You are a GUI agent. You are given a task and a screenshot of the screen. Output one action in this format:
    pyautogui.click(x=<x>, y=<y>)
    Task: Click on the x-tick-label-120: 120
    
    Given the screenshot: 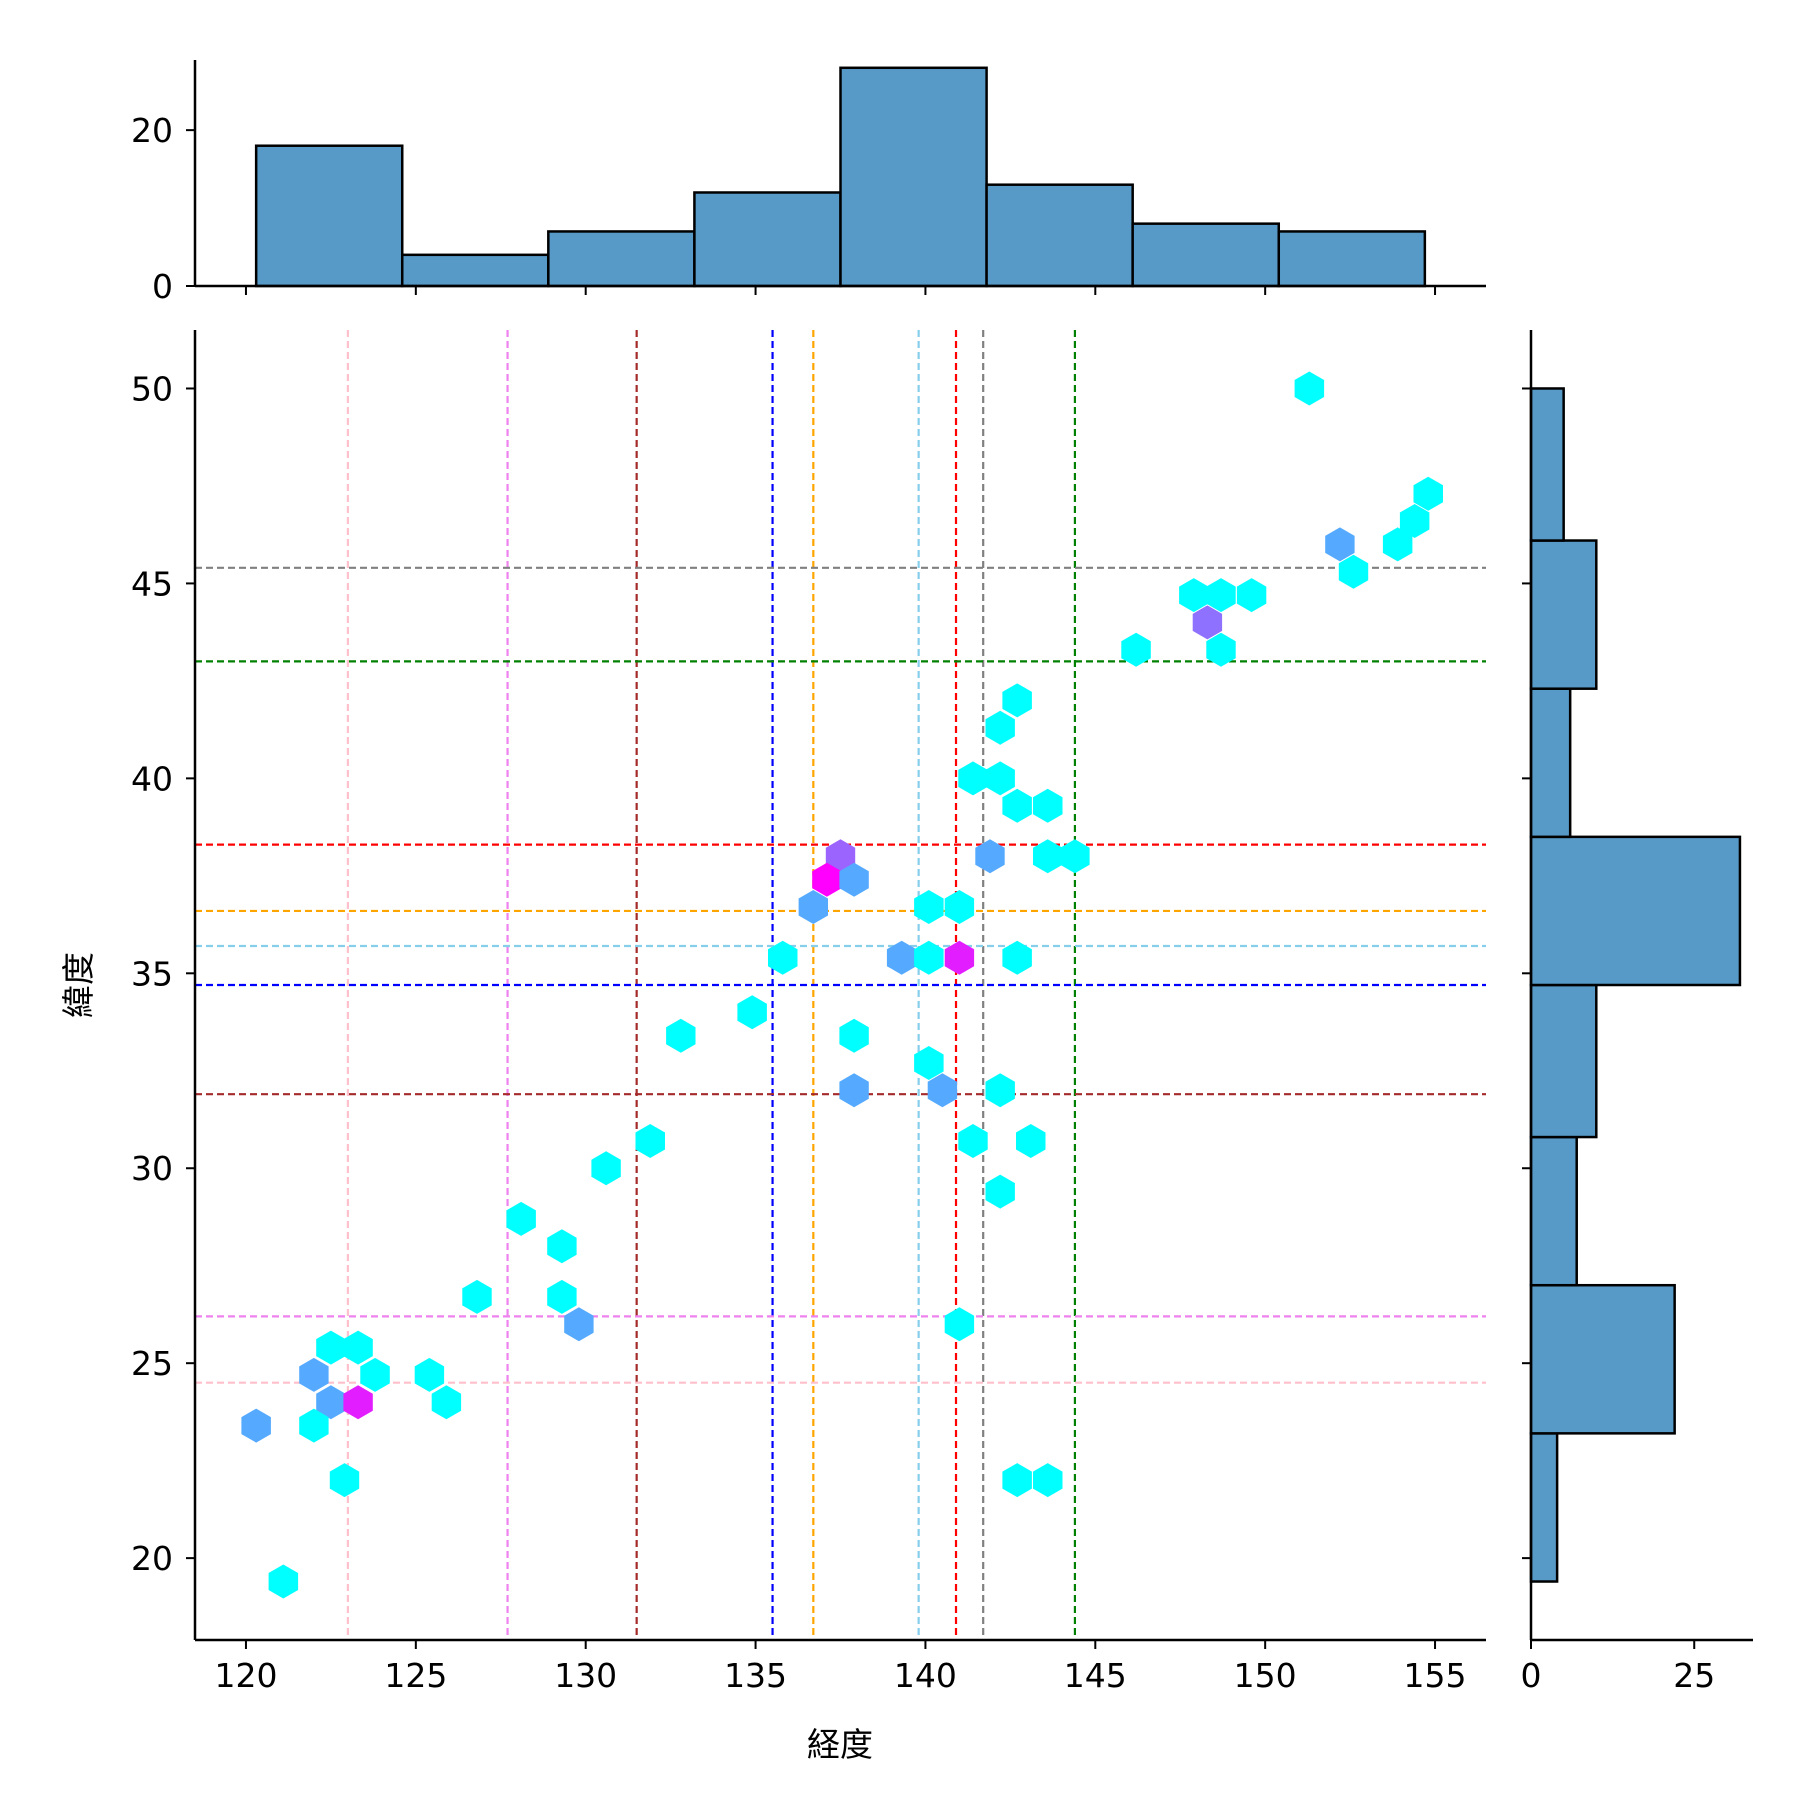 What is the action you would take?
    pyautogui.click(x=245, y=1675)
    